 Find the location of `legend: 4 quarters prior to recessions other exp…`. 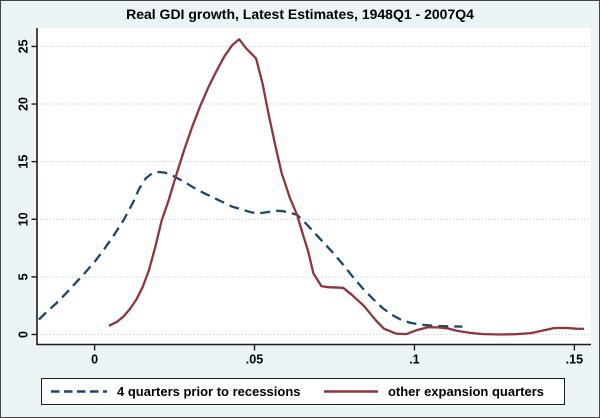

legend: 4 quarters prior to recessions other exp… is located at coordinates (303, 391).